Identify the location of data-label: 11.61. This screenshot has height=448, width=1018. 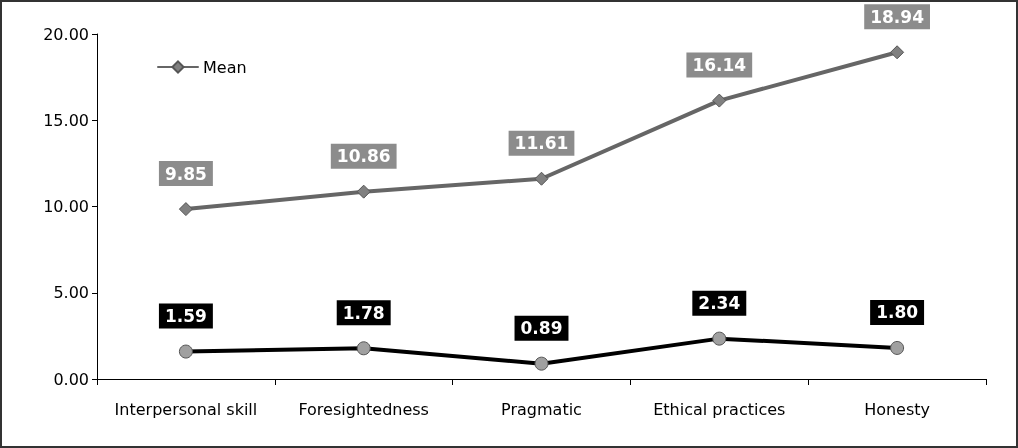
(541, 143).